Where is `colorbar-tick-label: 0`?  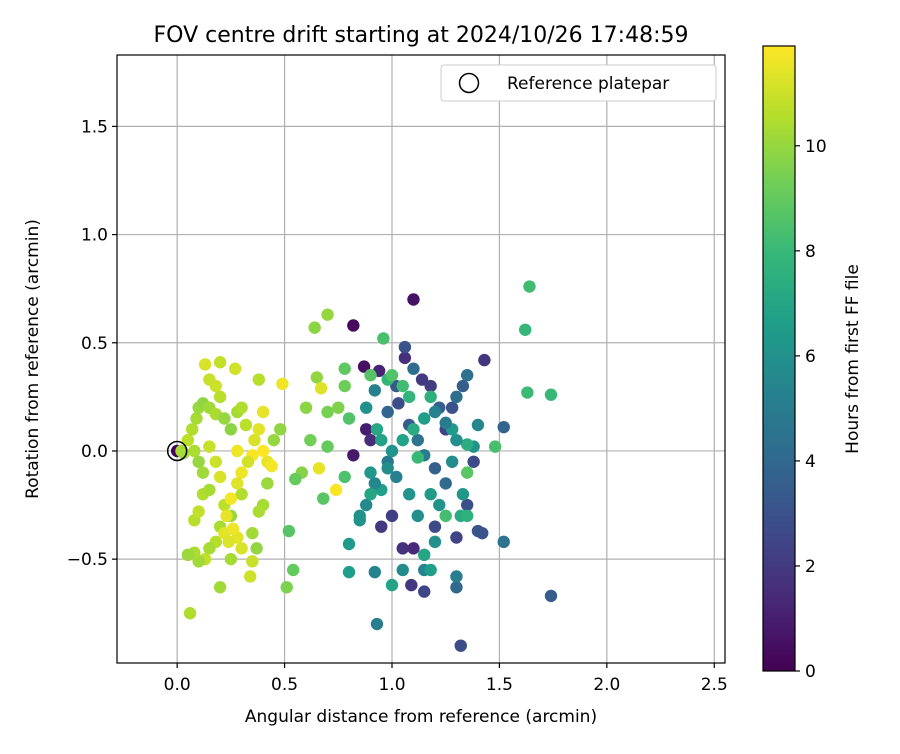 colorbar-tick-label: 0 is located at coordinates (810, 672).